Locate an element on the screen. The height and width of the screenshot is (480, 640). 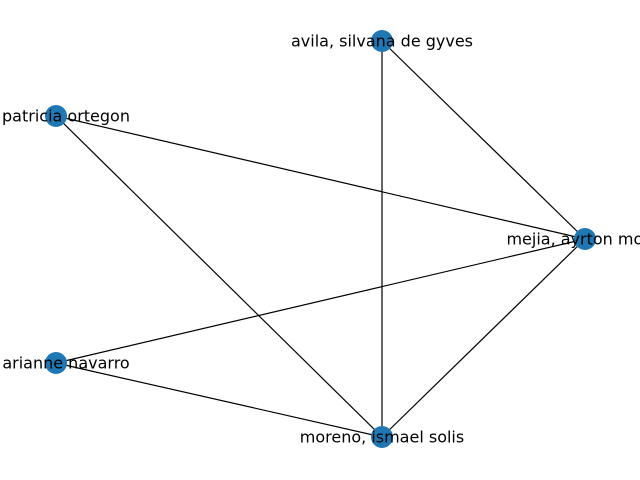
node-label-avila: avila, silvana de gyves is located at coordinates (382, 41).